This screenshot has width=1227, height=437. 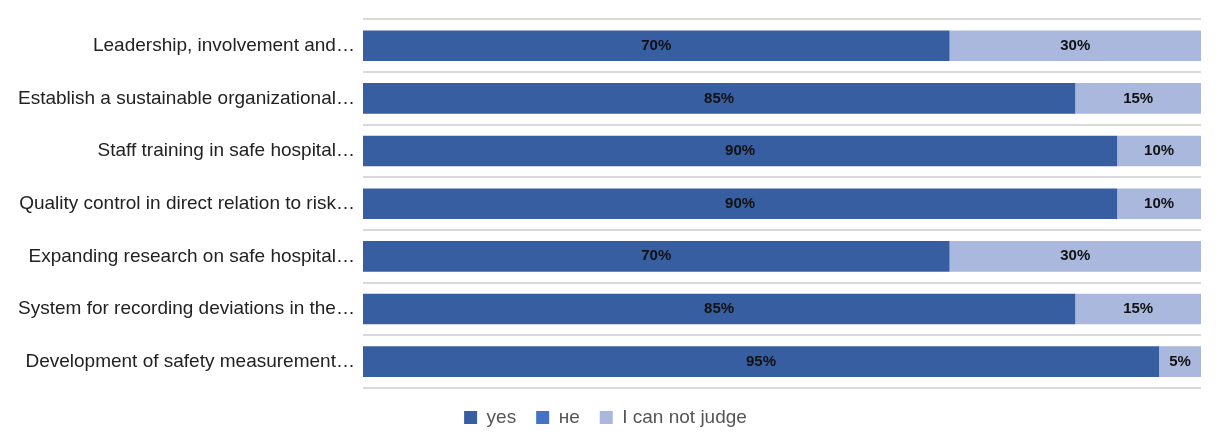 I want to click on legend-label: не, so click(x=569, y=416).